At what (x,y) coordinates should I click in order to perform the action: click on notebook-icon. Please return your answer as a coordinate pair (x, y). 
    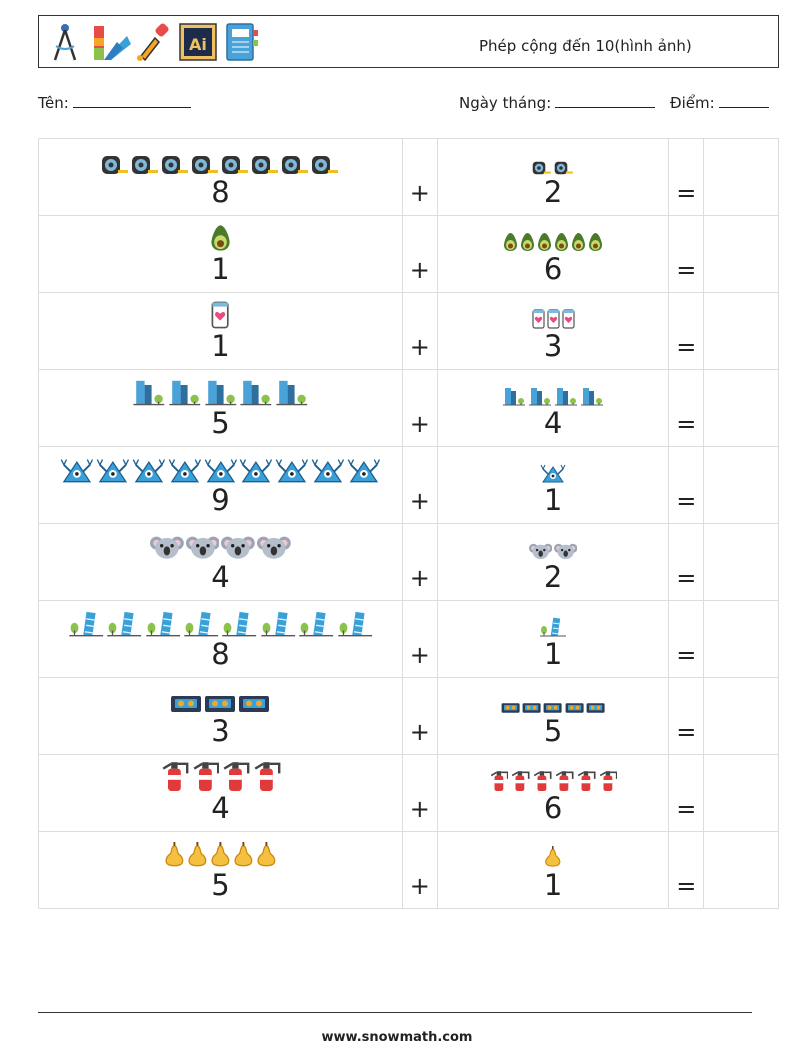
    Looking at the image, I should click on (241, 42).